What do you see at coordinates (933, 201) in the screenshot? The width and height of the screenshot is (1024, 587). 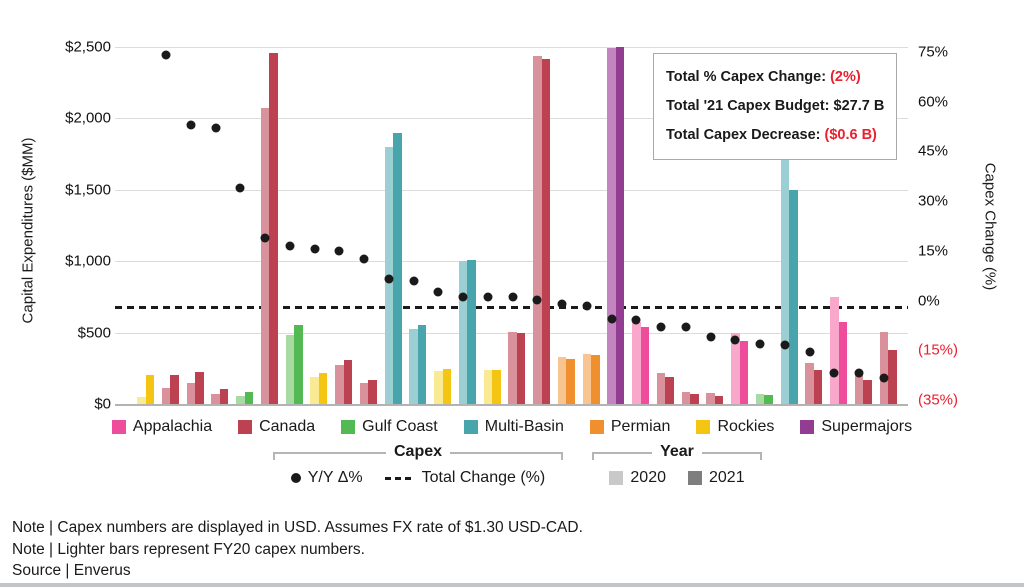 I see `right-axis-tick: 30%` at bounding box center [933, 201].